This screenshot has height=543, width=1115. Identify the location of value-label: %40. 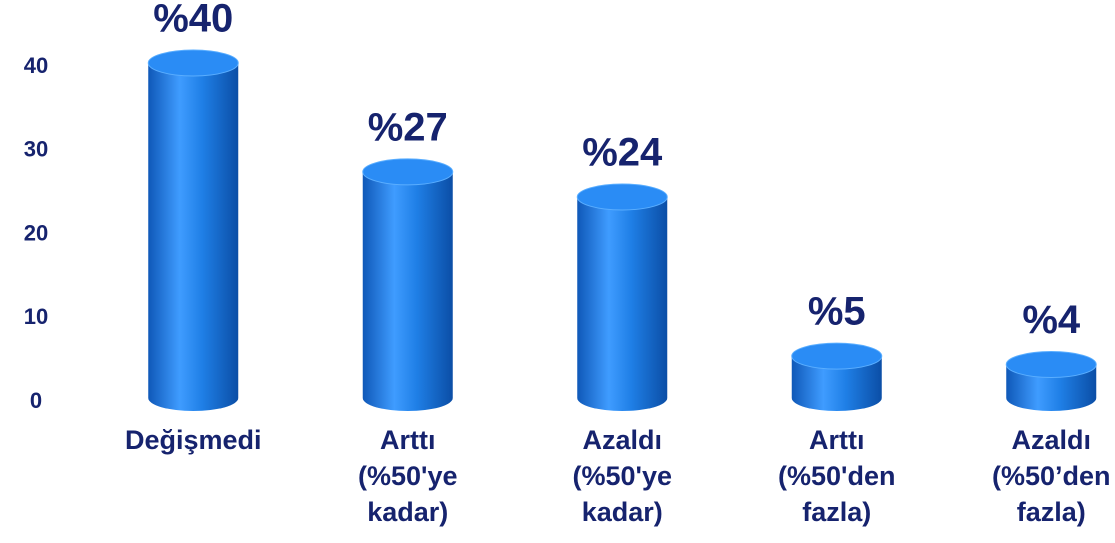
(193, 20).